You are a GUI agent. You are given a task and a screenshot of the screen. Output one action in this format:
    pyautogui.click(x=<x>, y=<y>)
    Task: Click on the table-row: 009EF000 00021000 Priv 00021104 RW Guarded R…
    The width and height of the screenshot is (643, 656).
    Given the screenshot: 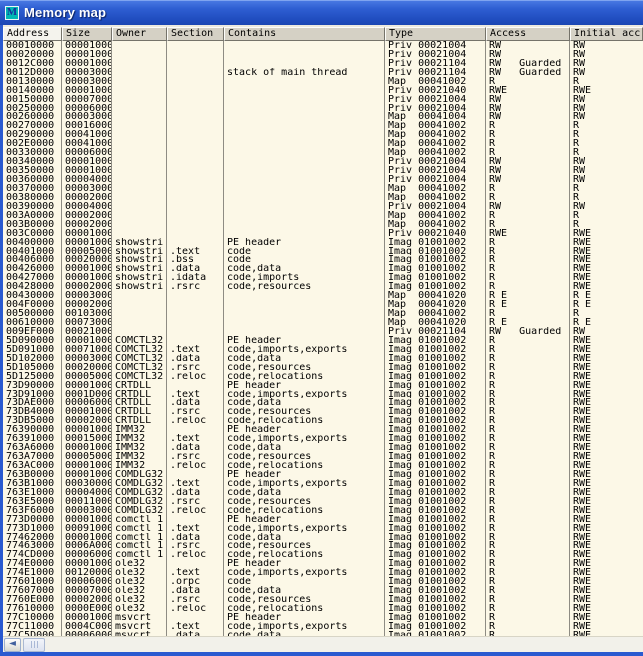 What is the action you would take?
    pyautogui.click(x=323, y=331)
    